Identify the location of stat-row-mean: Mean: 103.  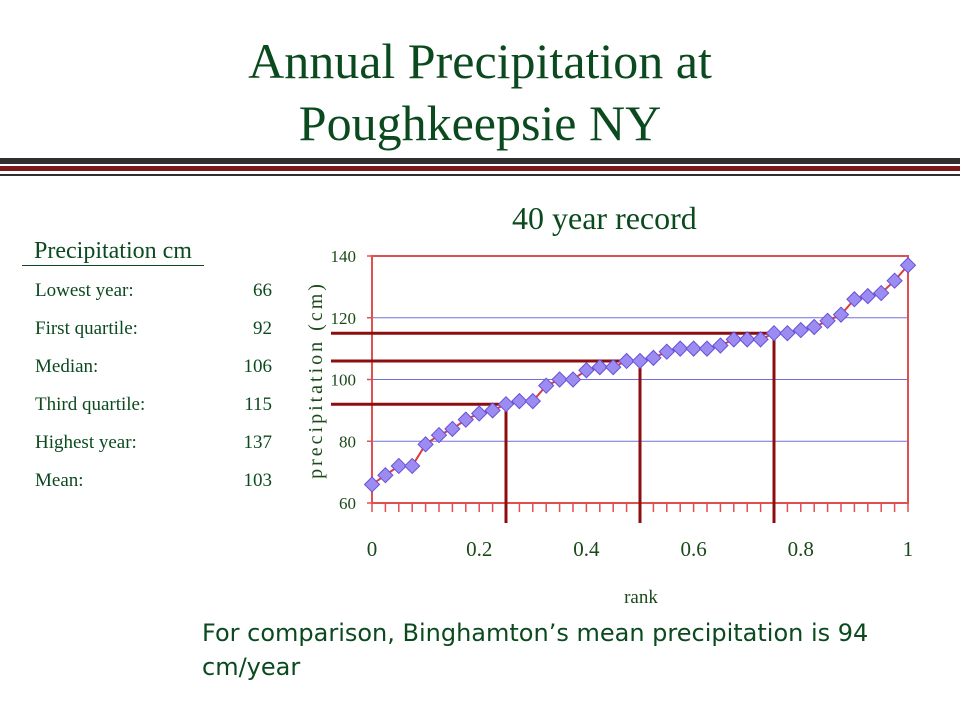
(147, 481).